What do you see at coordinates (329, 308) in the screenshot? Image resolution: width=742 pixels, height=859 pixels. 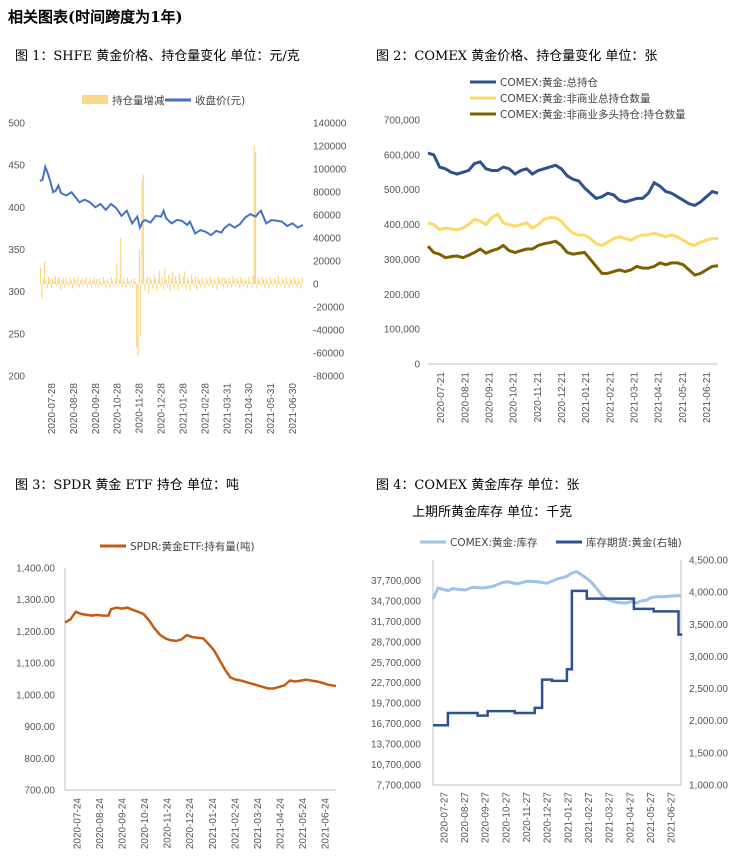 I see `chart1-y-tick-right: -20000` at bounding box center [329, 308].